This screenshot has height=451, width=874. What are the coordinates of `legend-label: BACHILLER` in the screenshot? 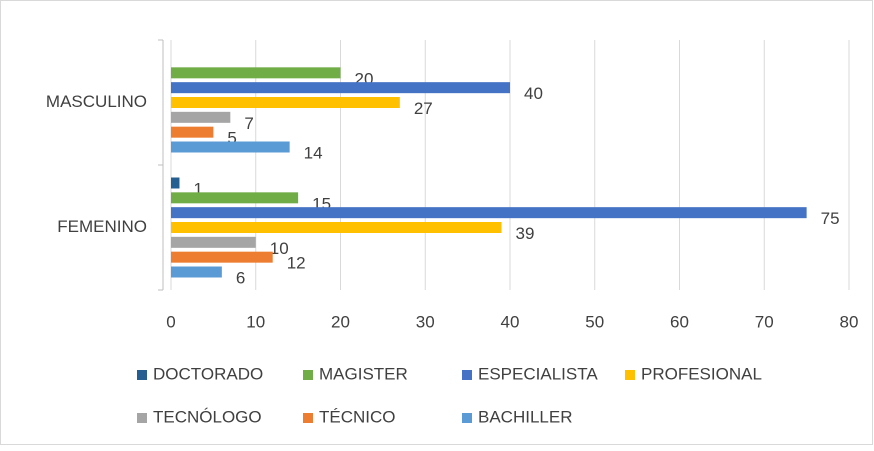 It's located at (525, 416).